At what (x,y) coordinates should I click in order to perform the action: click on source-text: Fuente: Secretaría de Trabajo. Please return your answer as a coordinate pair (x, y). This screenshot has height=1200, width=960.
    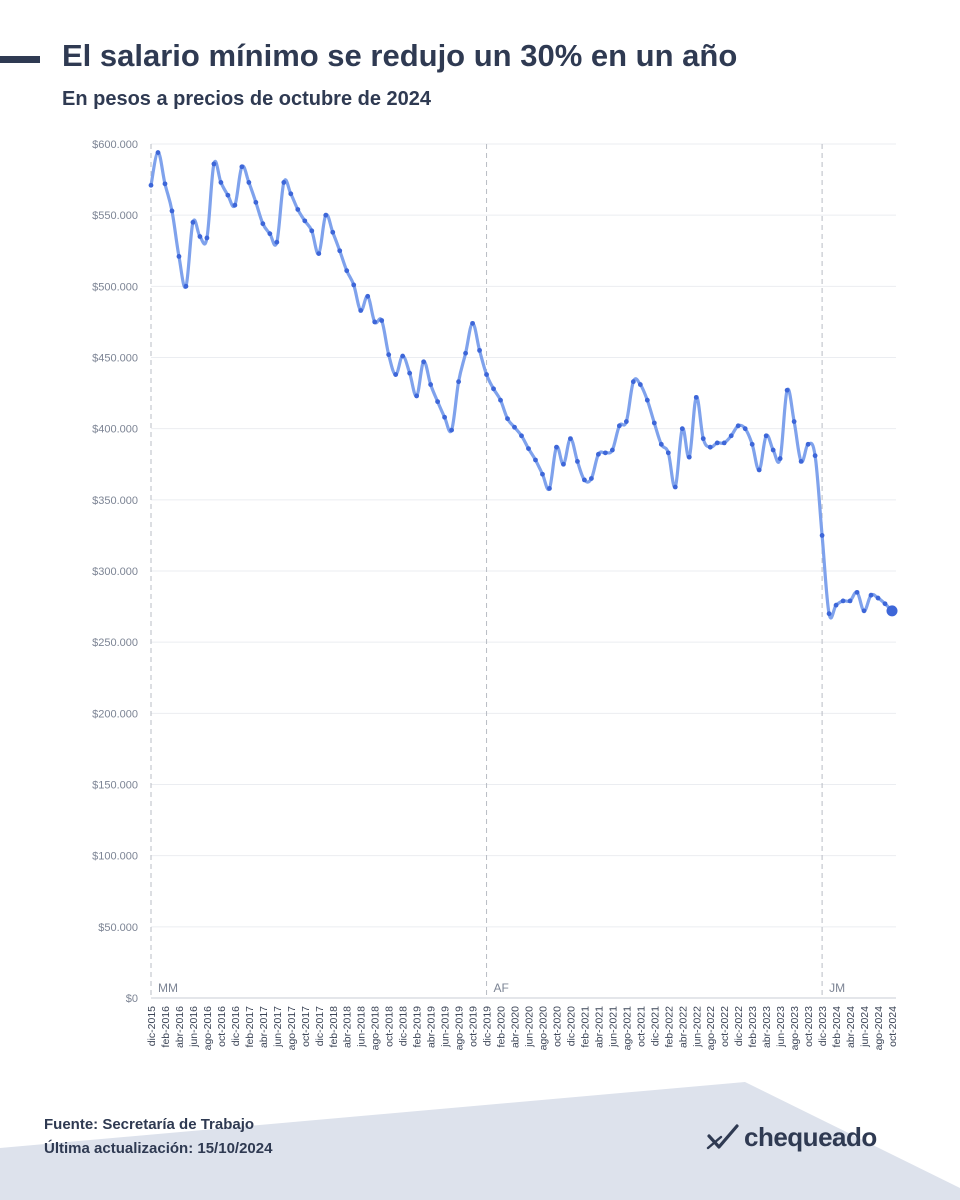
    Looking at the image, I should click on (149, 1124).